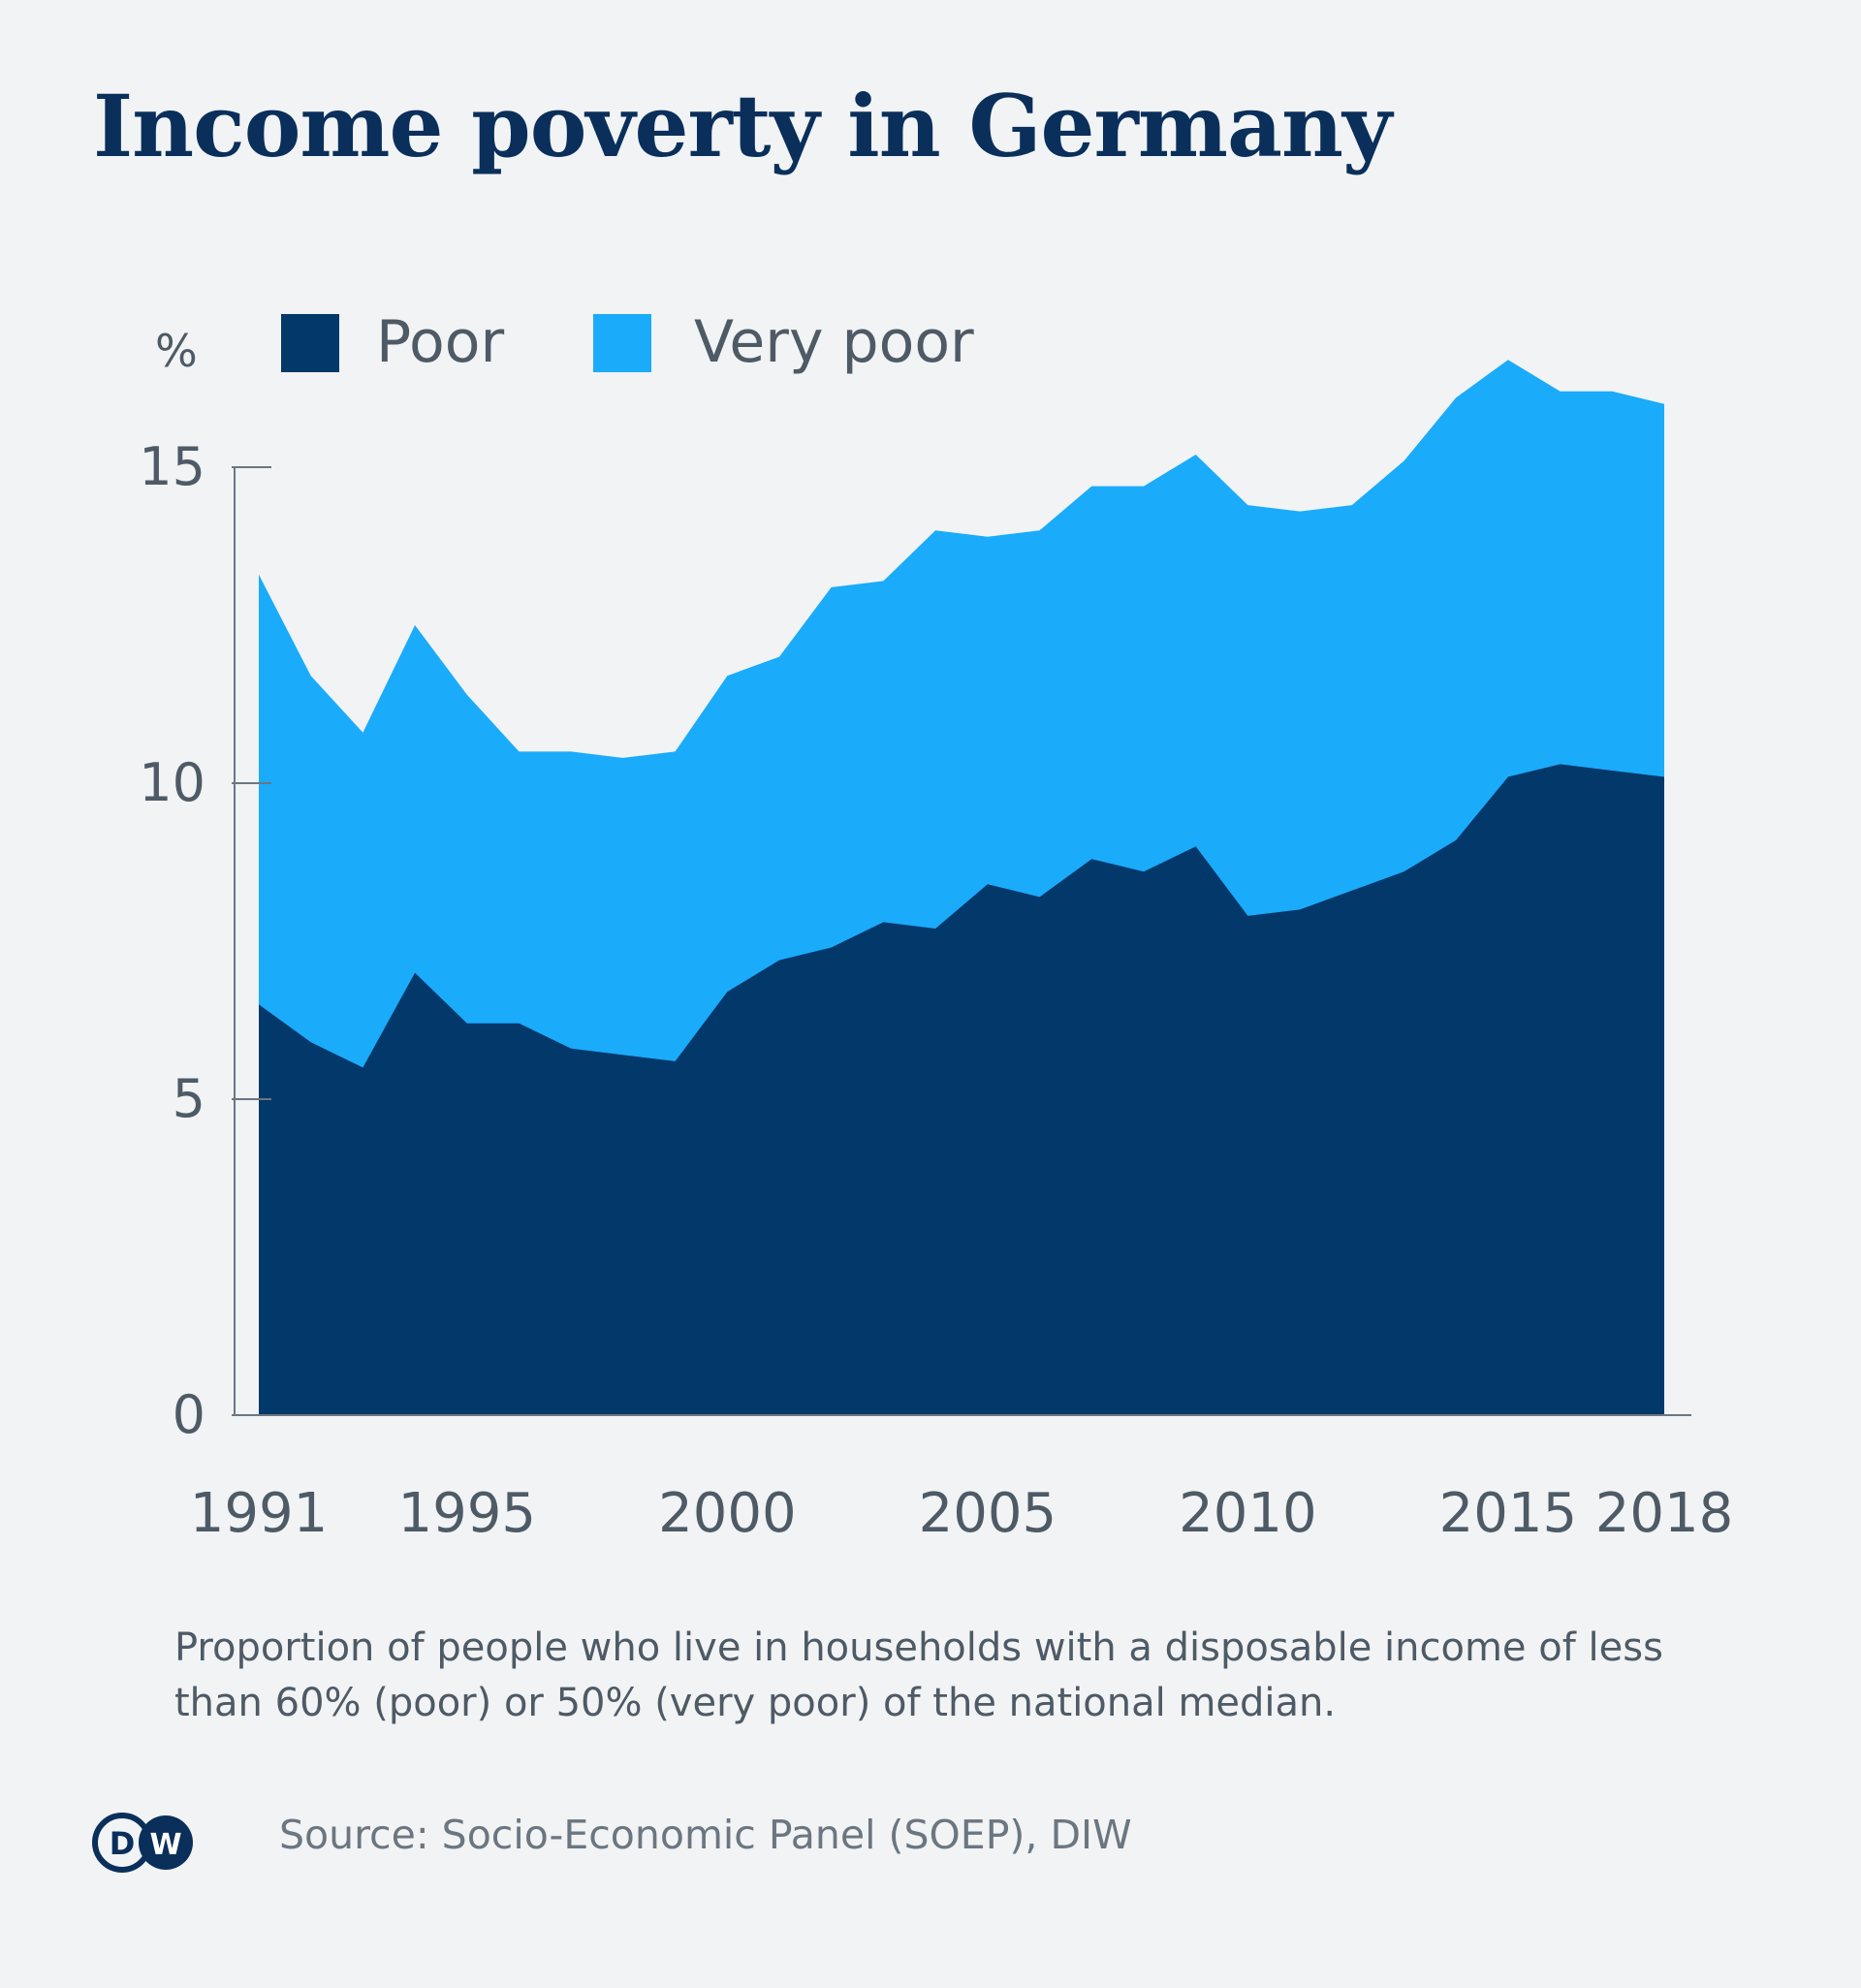 The height and width of the screenshot is (1988, 1861). Describe the element at coordinates (142, 1843) in the screenshot. I see `dw-logo: D W` at that location.